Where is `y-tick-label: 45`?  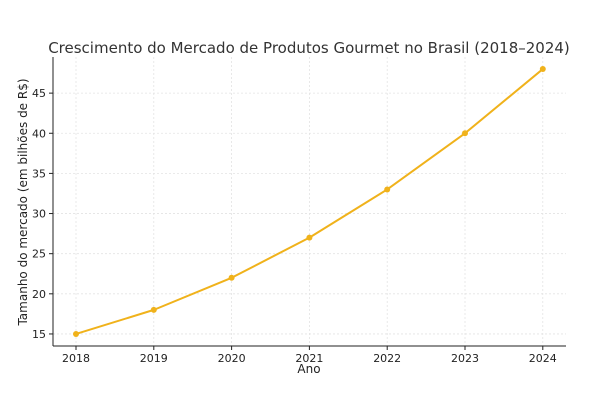
y-tick-label: 45 is located at coordinates (39, 93).